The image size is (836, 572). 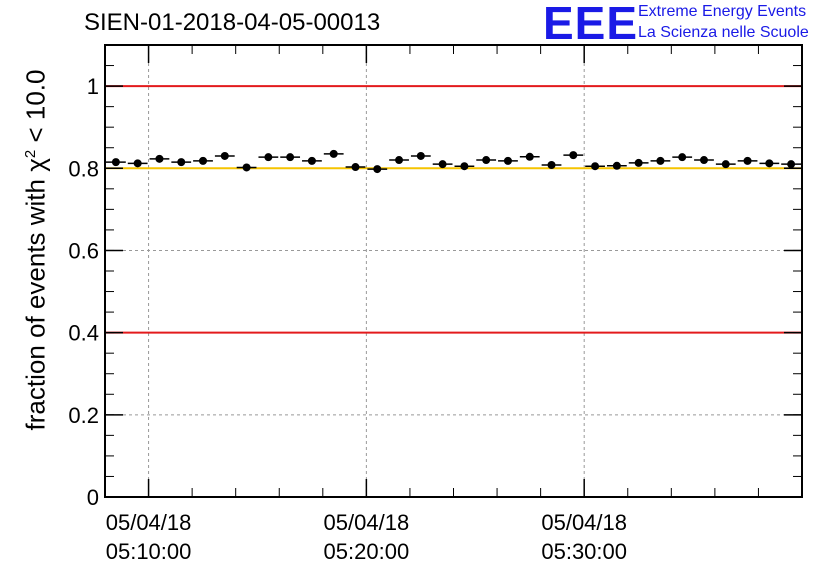 I want to click on run-title: SIEN-01-2018-04-05-00013, so click(x=232, y=22).